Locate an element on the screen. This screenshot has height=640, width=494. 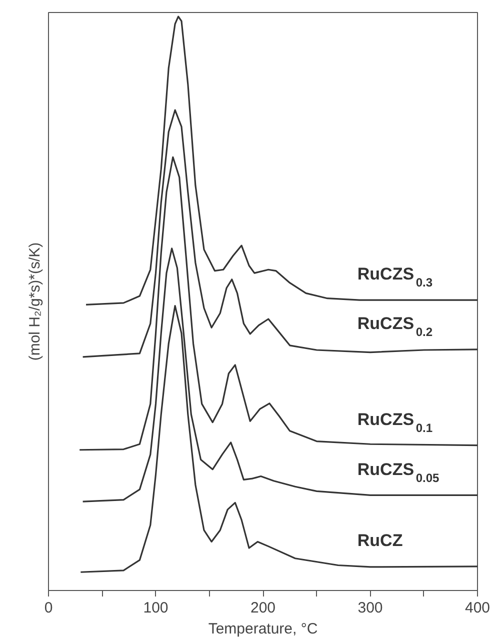
x-tick-label: 100 is located at coordinates (155, 608).